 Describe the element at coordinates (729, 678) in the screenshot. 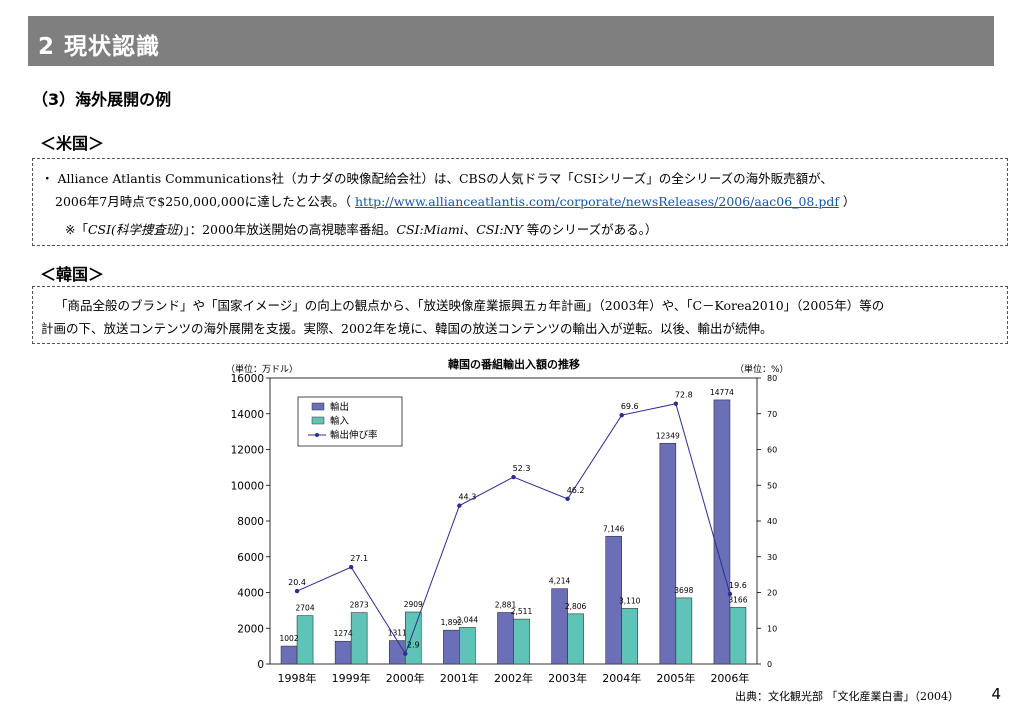

I see `x-tick-label: 2006年` at that location.